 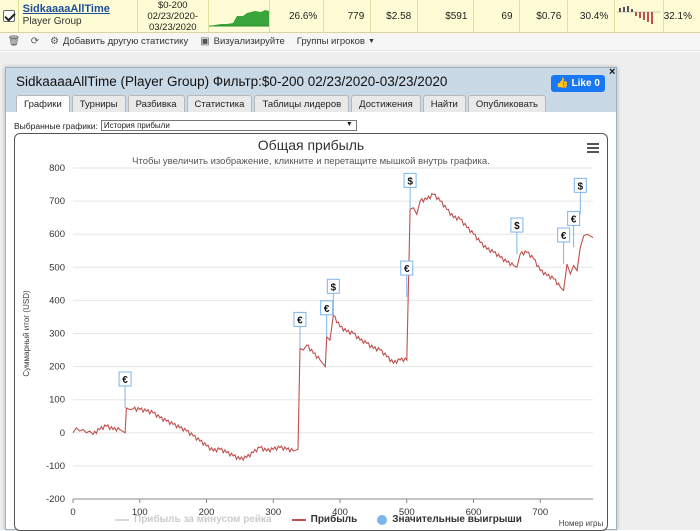 What do you see at coordinates (334, 519) in the screenshot?
I see `legend-label: Прибыль` at bounding box center [334, 519].